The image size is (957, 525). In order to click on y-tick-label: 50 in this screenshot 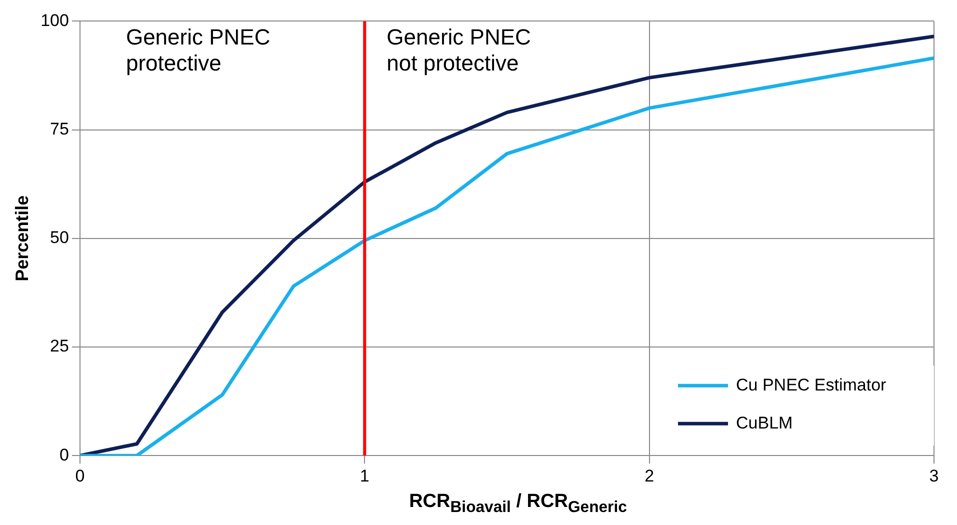, I will do `click(59, 238)`.